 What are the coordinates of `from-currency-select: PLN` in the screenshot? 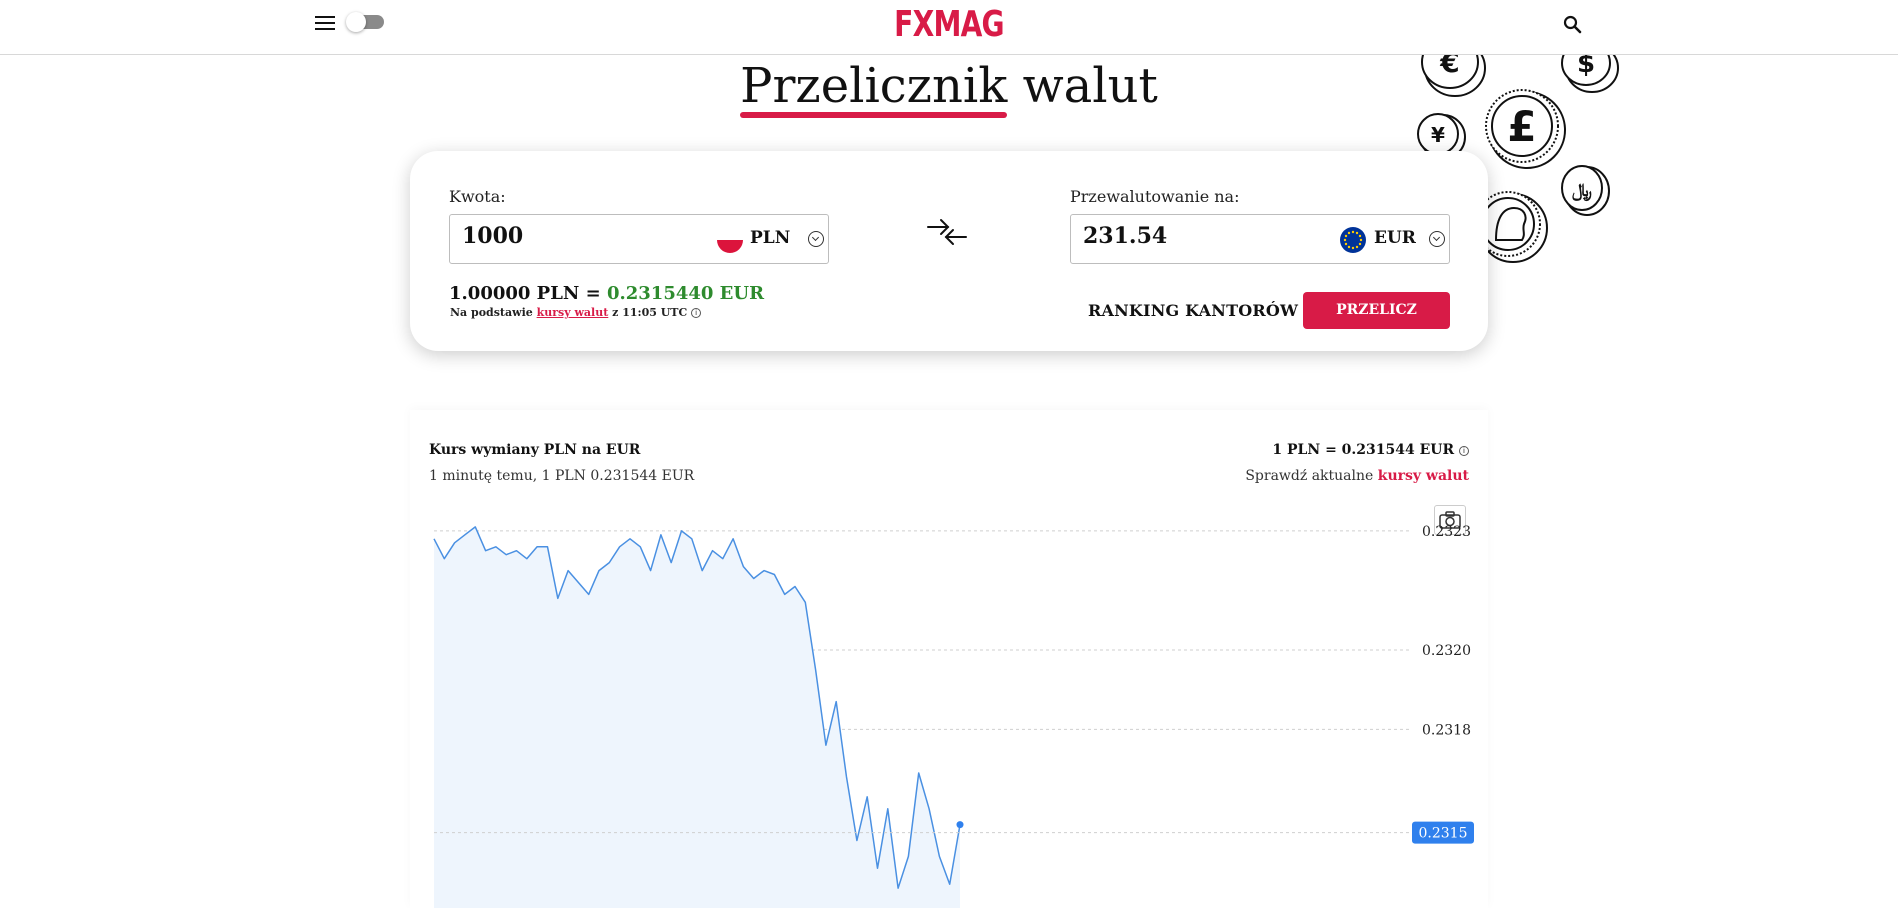 It's located at (770, 238).